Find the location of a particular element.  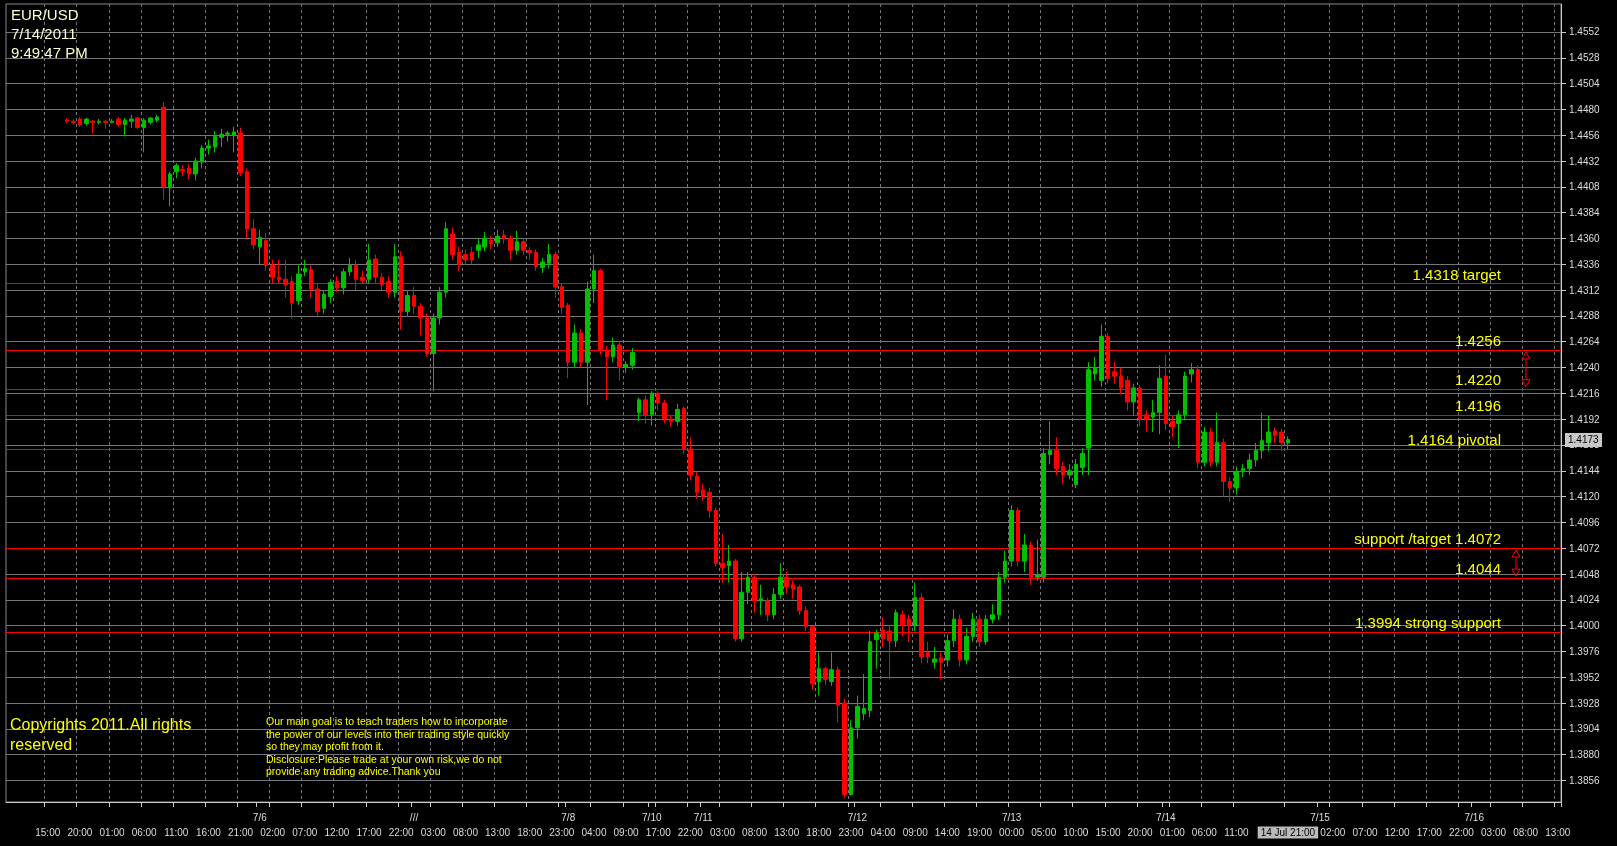

y-tick-label: 1.4240 is located at coordinates (1585, 368).